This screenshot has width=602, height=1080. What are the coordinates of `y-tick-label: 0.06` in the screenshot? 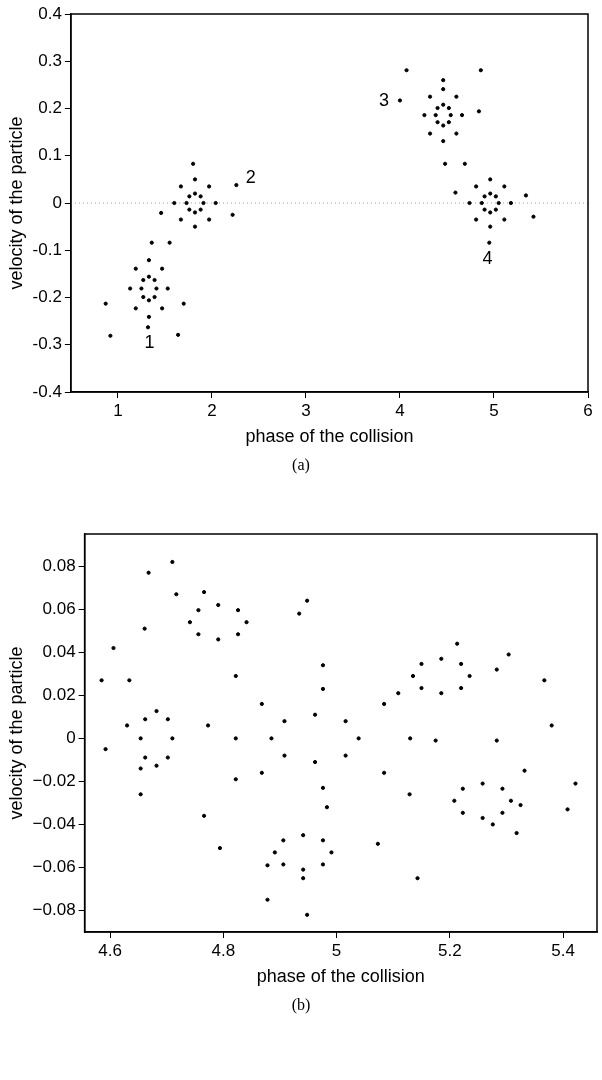 It's located at (59, 608).